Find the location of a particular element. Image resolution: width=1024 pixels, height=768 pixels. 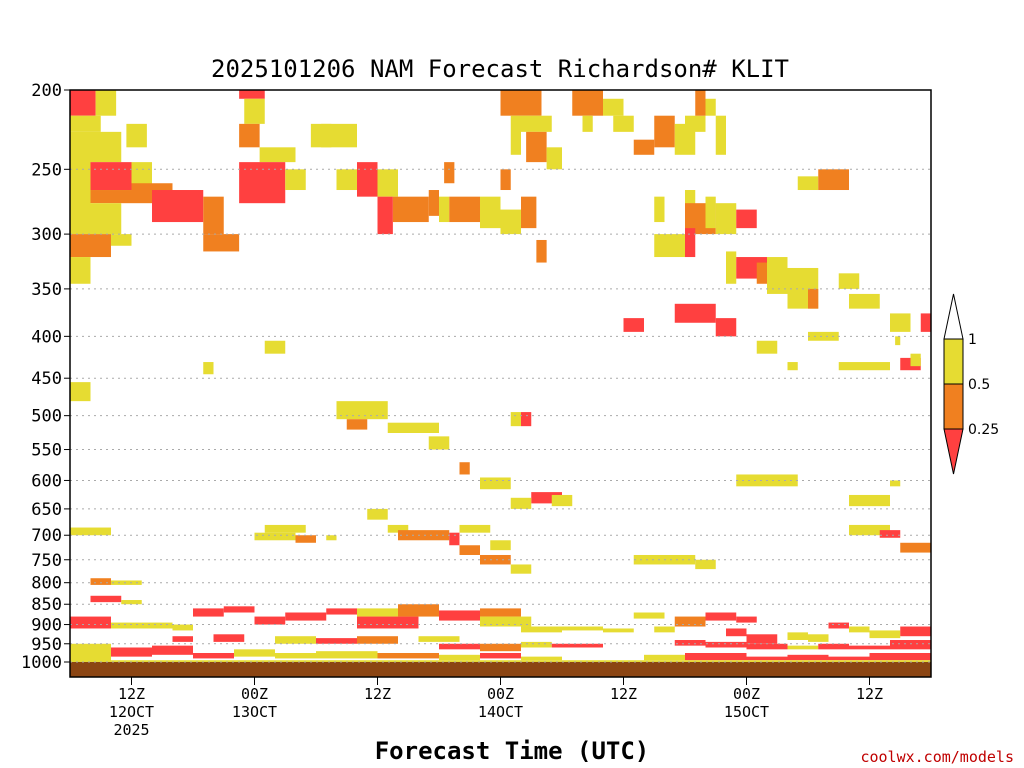

legend-label: 0.25 is located at coordinates (983, 430).